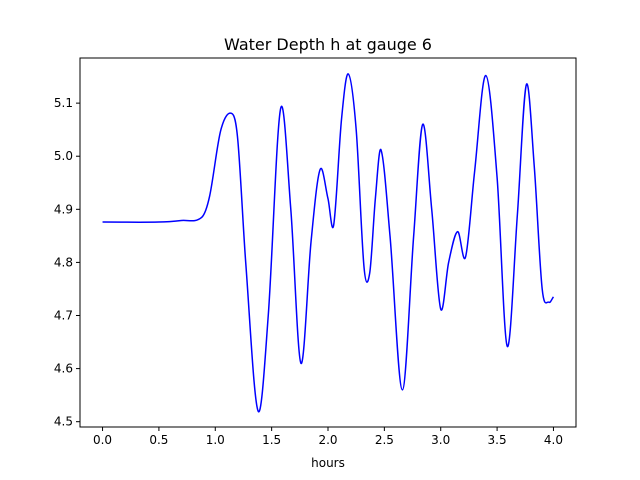 The width and height of the screenshot is (640, 480). I want to click on chart-title: Water Depth h at gauge 6, so click(328, 44).